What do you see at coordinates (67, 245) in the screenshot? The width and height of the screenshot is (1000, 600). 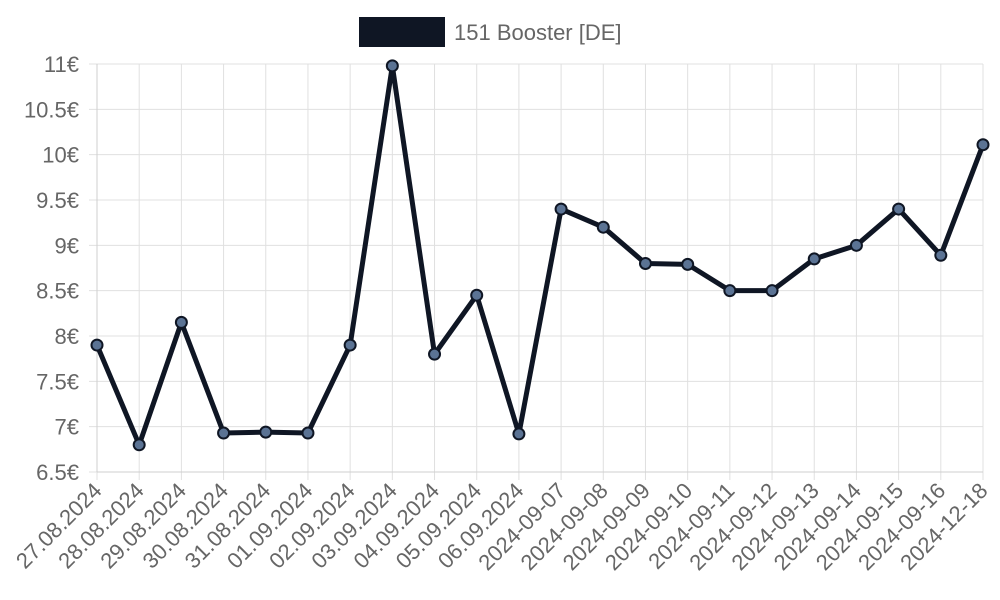 I see `y-tick-label: 9€` at bounding box center [67, 245].